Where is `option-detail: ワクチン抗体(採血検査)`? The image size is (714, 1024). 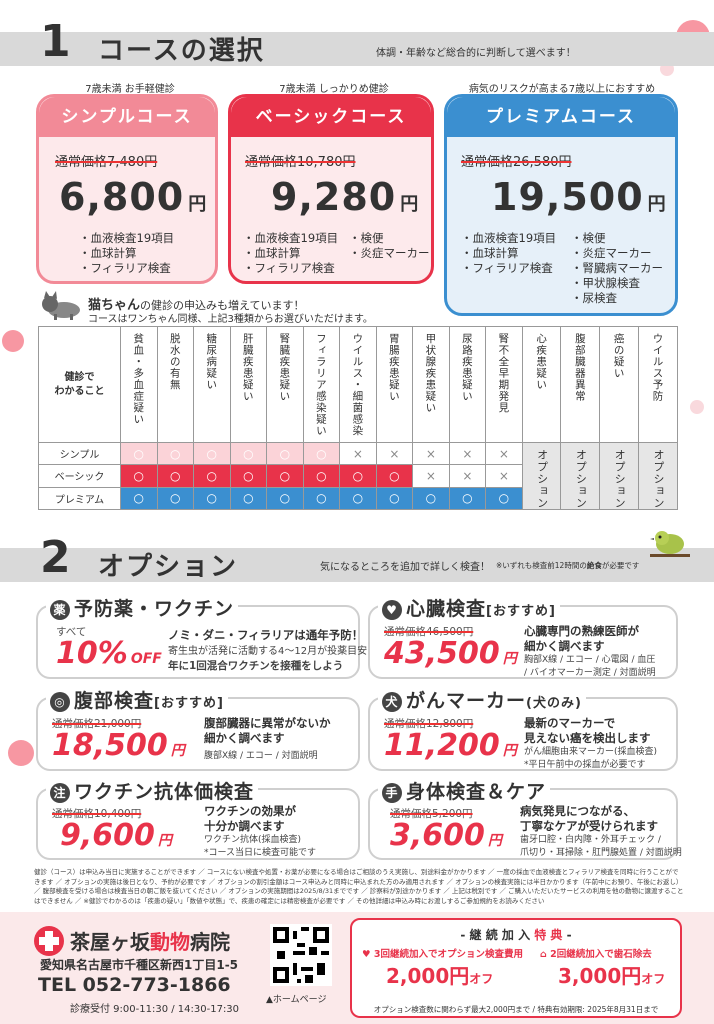 option-detail: ワクチン抗体(採血検査) is located at coordinates (253, 840).